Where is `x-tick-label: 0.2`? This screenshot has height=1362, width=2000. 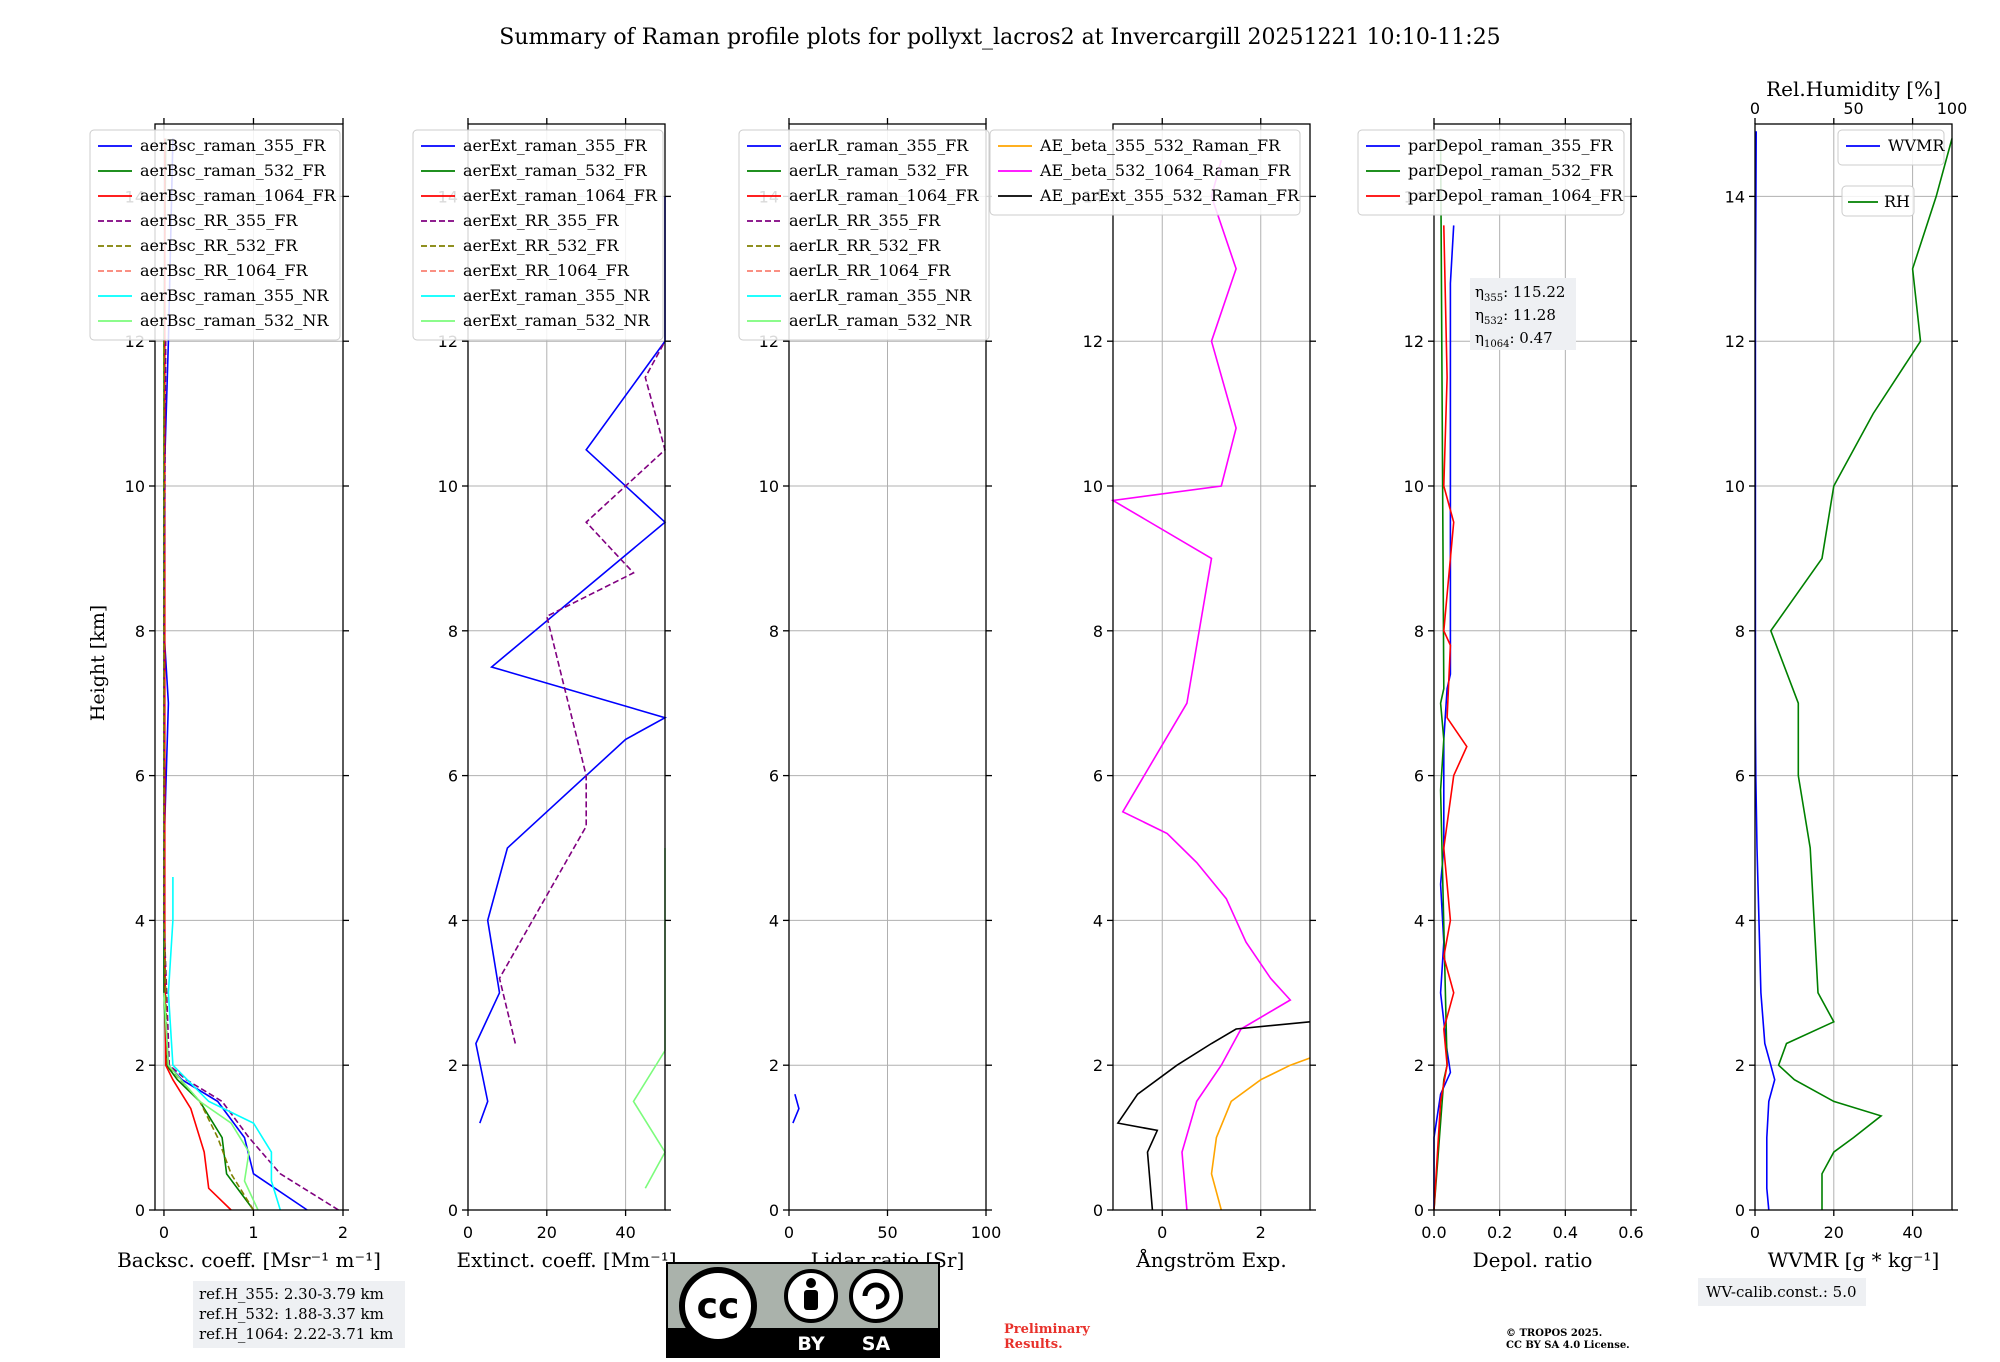
x-tick-label: 0.2 is located at coordinates (1499, 1232).